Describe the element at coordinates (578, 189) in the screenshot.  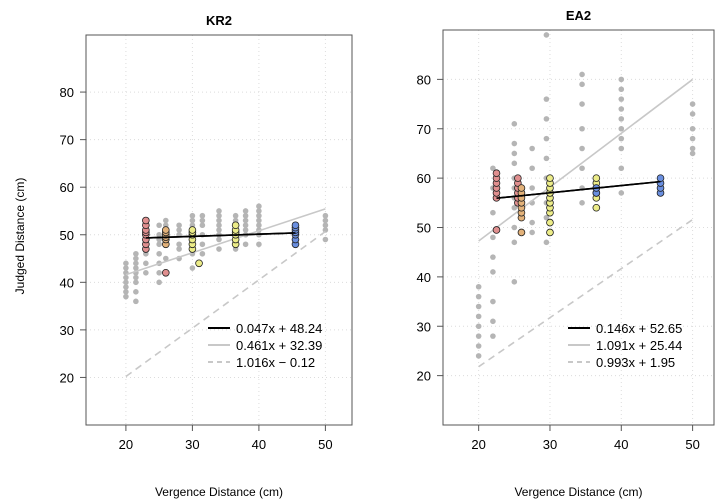
I see `fit-line-overlay` at that location.